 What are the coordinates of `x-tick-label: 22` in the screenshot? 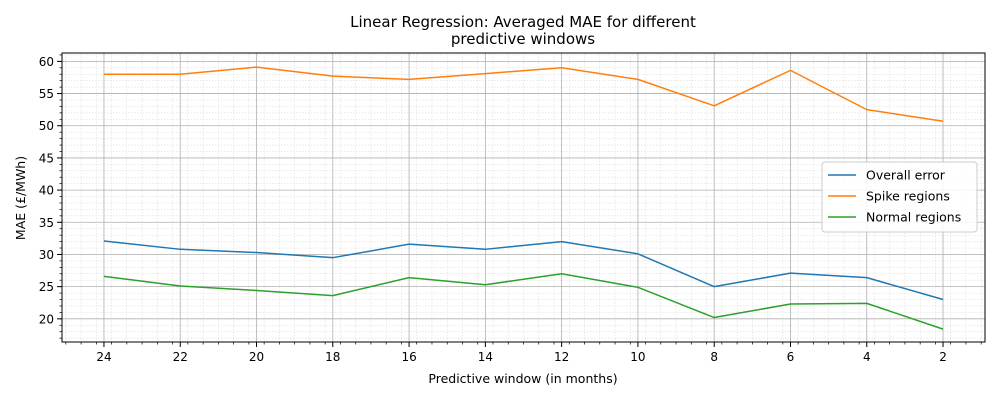 It's located at (180, 357).